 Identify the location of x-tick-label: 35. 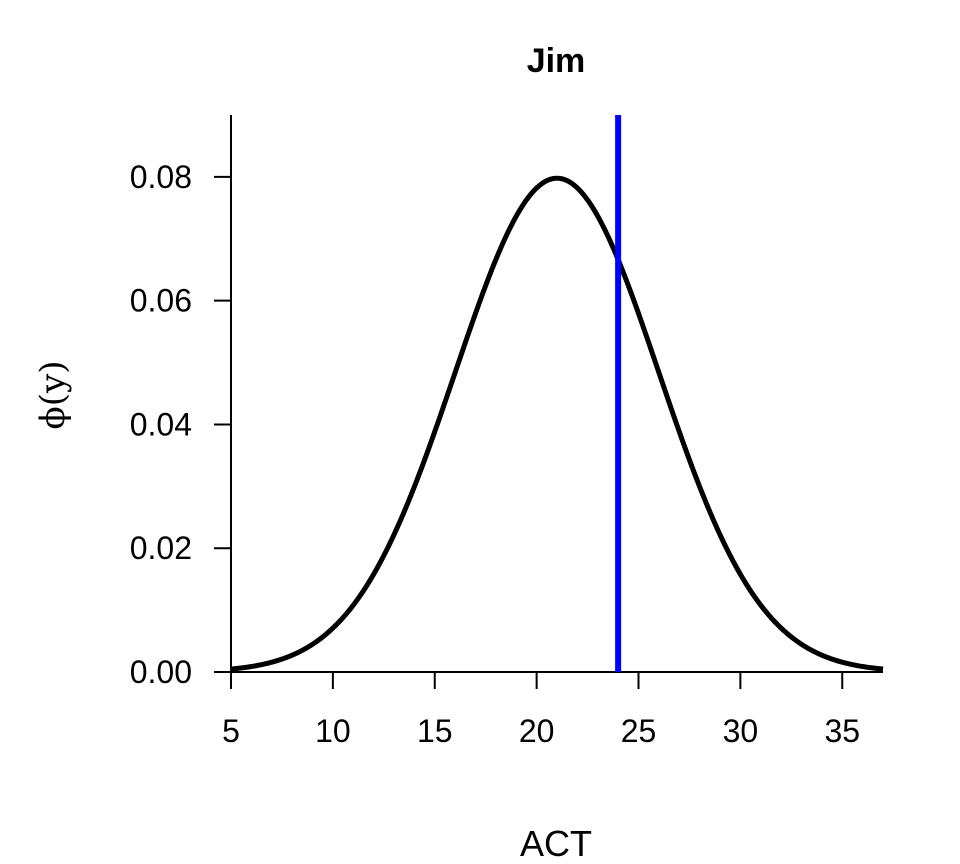
(842, 731).